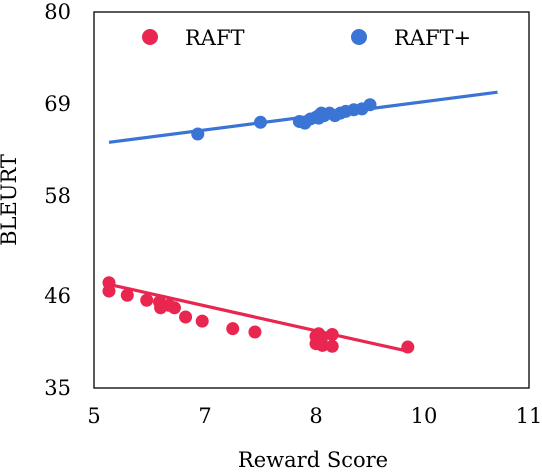 The width and height of the screenshot is (542, 472). I want to click on y-axis-label: BLEURT, so click(10, 200).